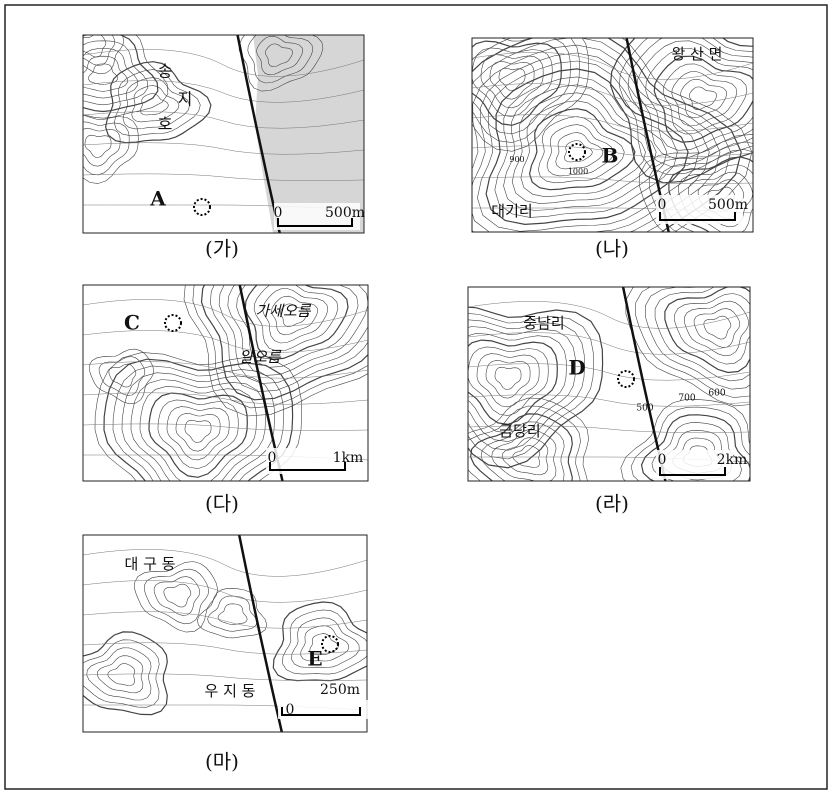 The height and width of the screenshot is (798, 833). I want to click on map-label: 가세오름, so click(283, 311).